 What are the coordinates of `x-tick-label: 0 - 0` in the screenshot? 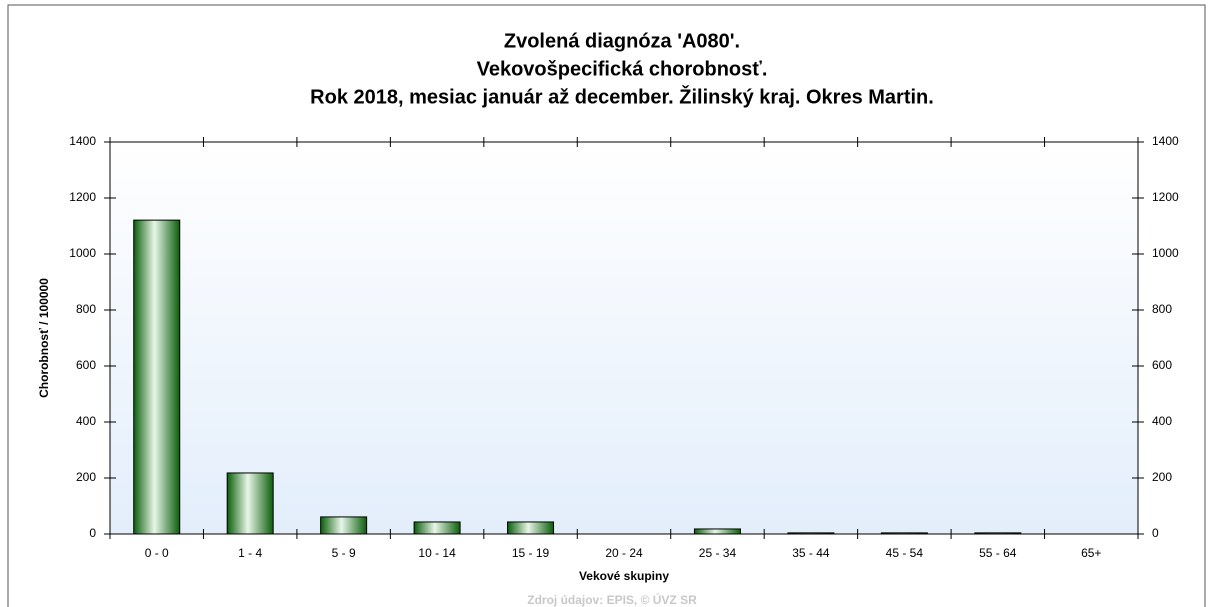 It's located at (157, 553).